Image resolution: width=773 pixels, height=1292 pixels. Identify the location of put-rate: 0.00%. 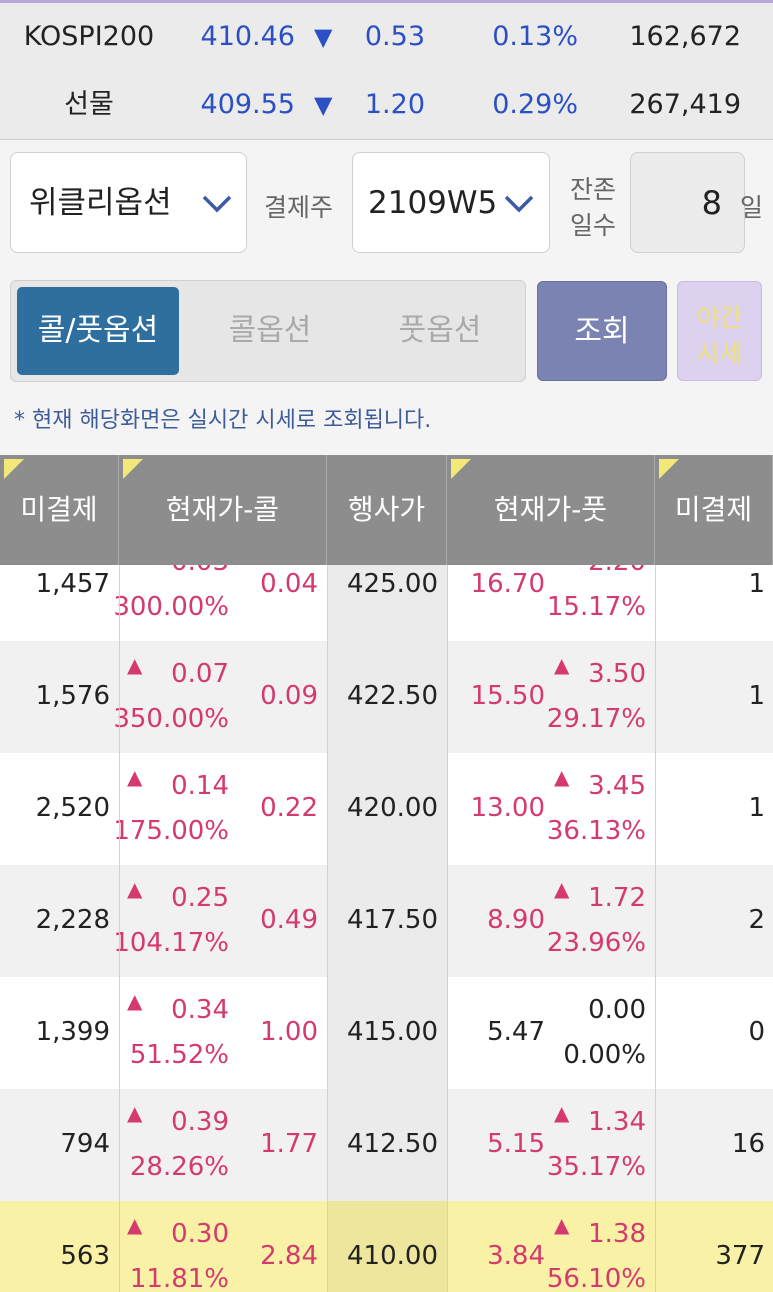
(604, 1055).